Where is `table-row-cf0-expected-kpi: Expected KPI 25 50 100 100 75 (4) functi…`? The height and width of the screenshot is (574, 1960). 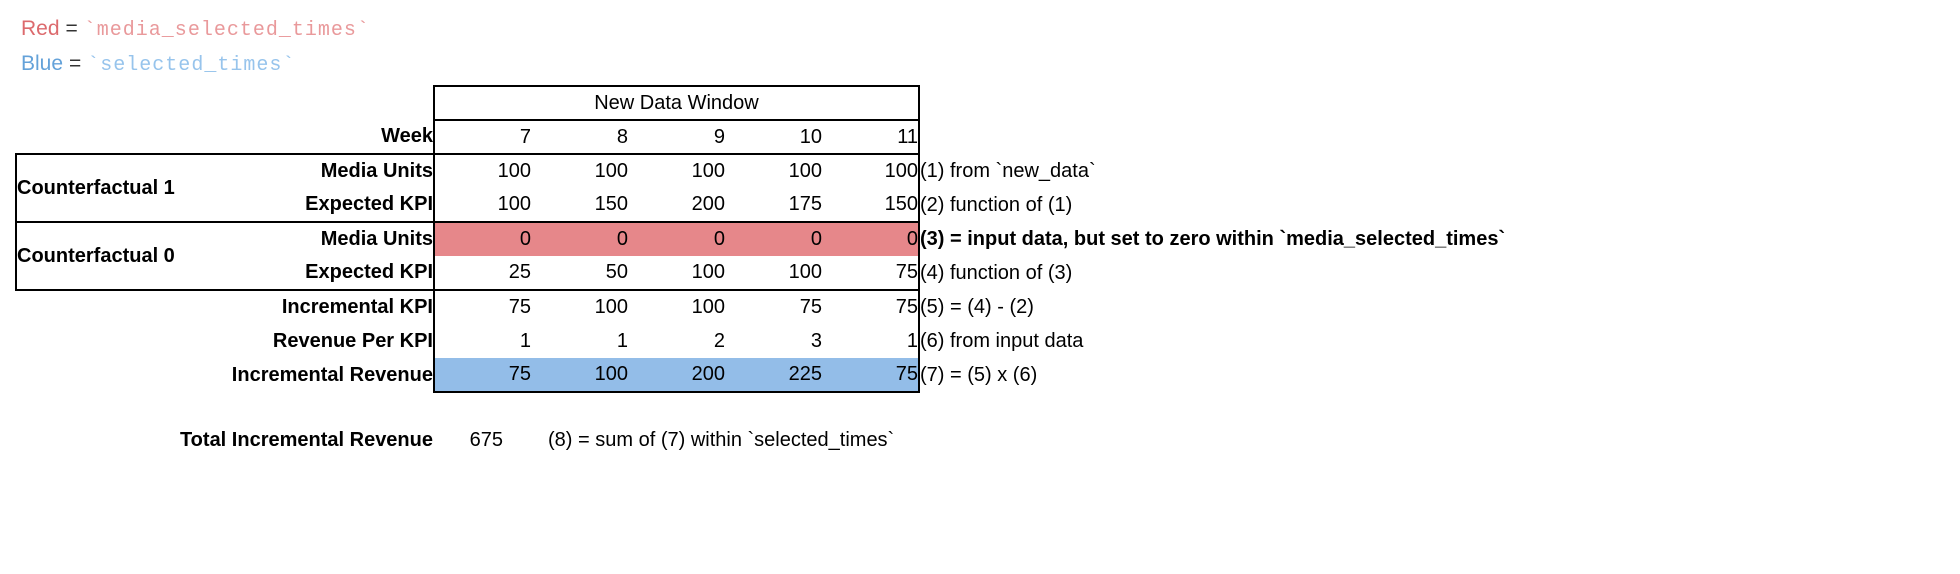
table-row-cf0-expected-kpi: Expected KPI 25 50 100 100 75 (4) functi… is located at coordinates (761, 273).